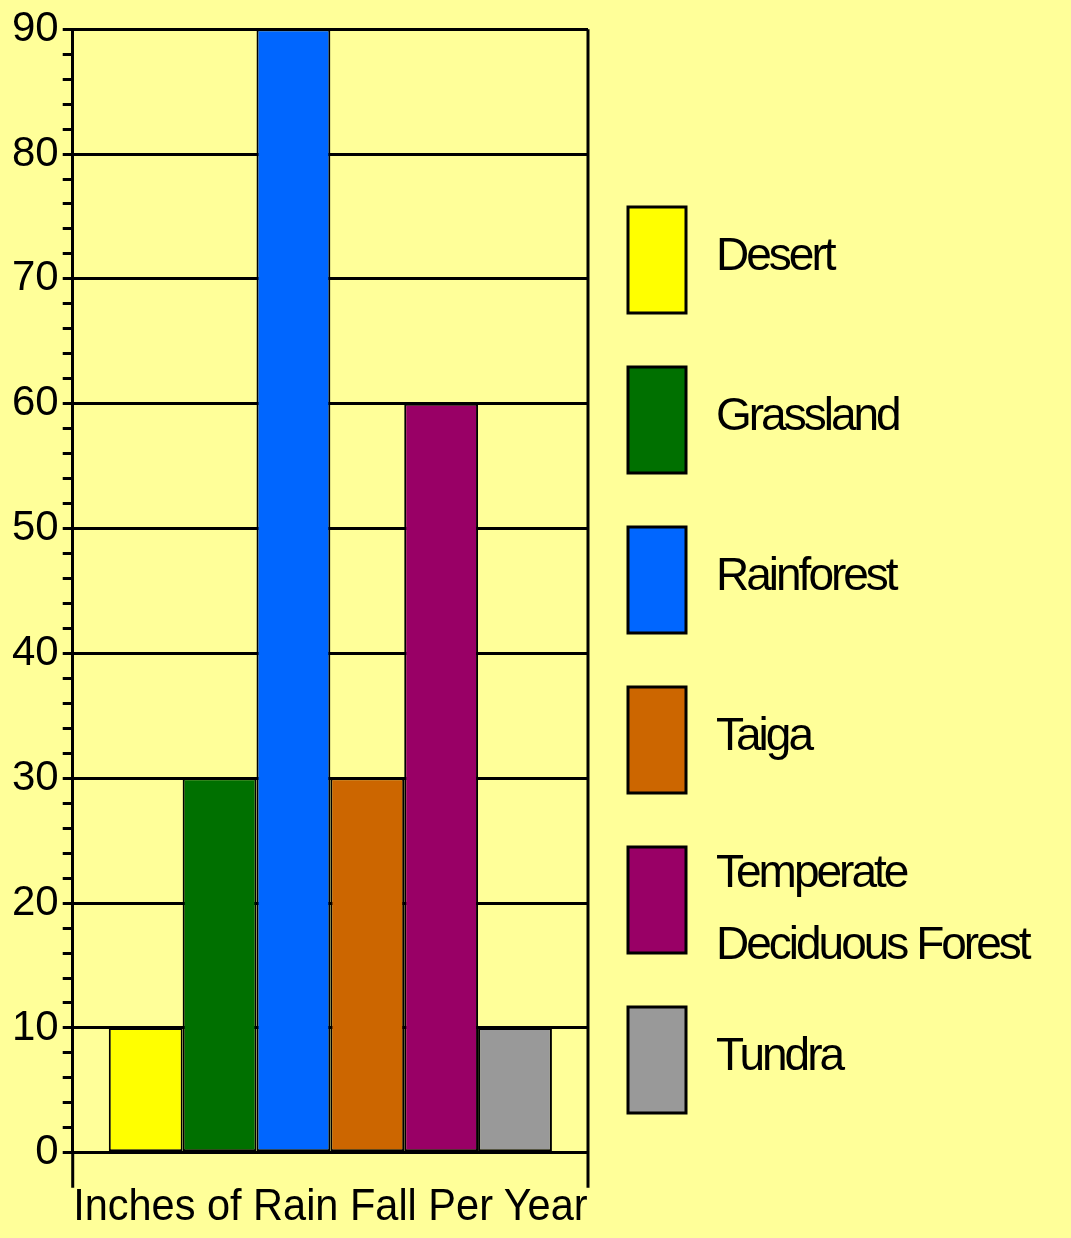  Describe the element at coordinates (807, 573) in the screenshot. I see `legend-label: Rainforest` at that location.